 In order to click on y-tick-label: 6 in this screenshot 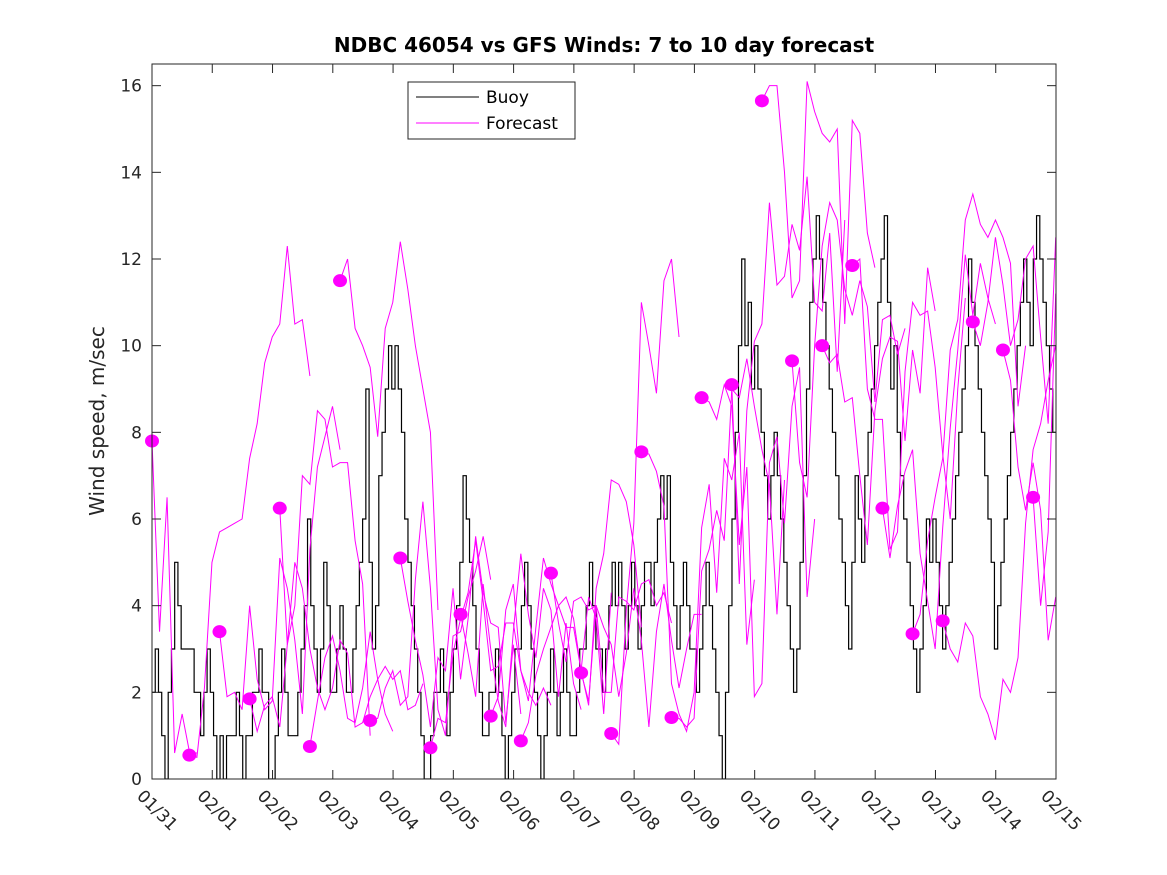, I will do `click(136, 520)`.